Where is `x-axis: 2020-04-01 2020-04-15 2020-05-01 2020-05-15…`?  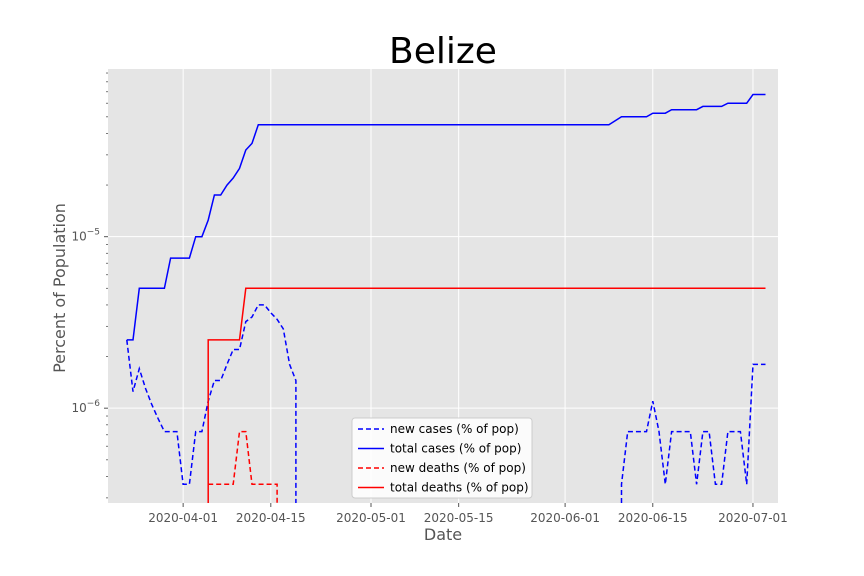 x-axis: 2020-04-01 2020-04-15 2020-05-01 2020-05-15… is located at coordinates (468, 514).